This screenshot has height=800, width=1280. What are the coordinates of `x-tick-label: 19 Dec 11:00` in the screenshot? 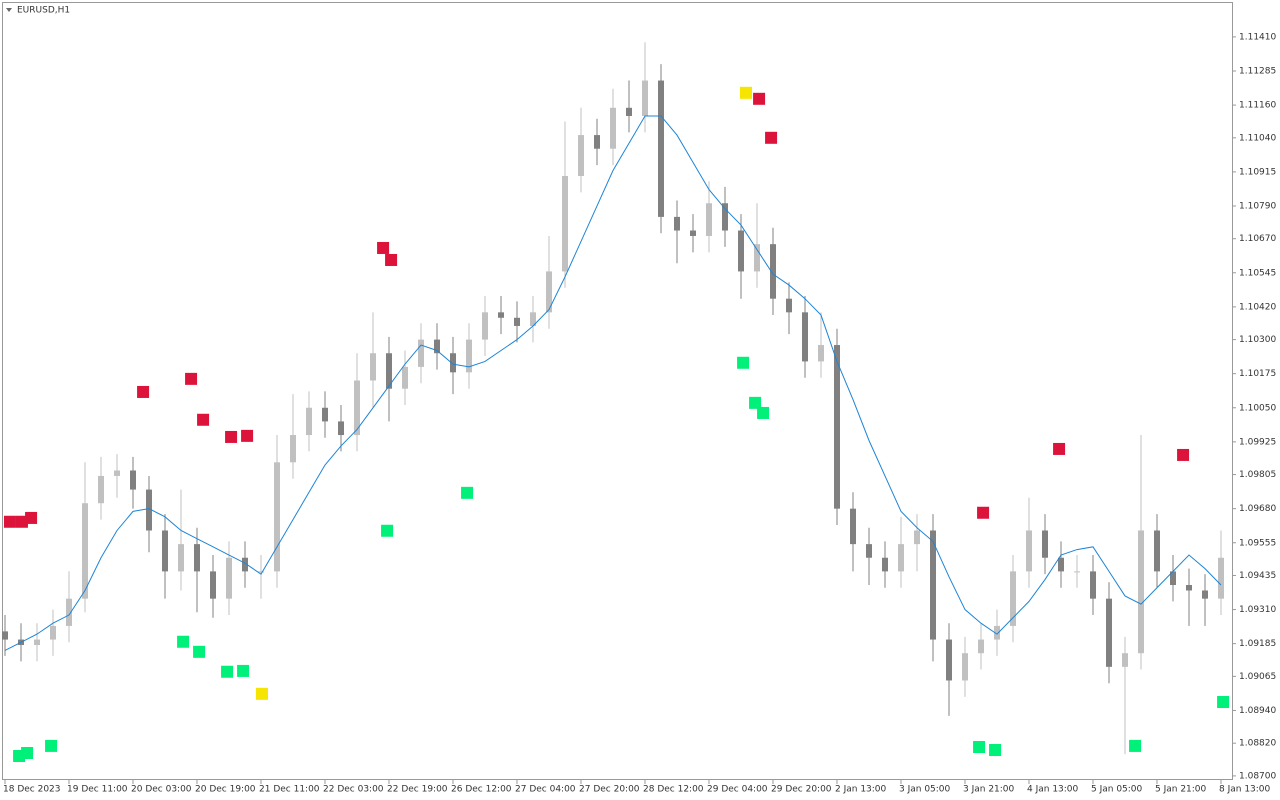 It's located at (97, 790).